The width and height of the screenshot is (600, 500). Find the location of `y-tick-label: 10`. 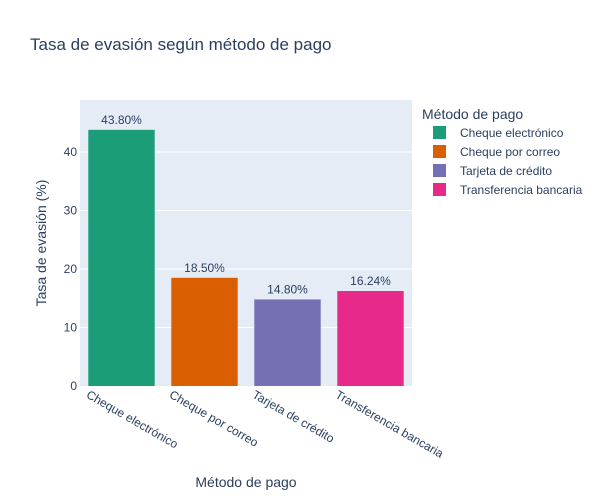

y-tick-label: 10 is located at coordinates (71, 328).